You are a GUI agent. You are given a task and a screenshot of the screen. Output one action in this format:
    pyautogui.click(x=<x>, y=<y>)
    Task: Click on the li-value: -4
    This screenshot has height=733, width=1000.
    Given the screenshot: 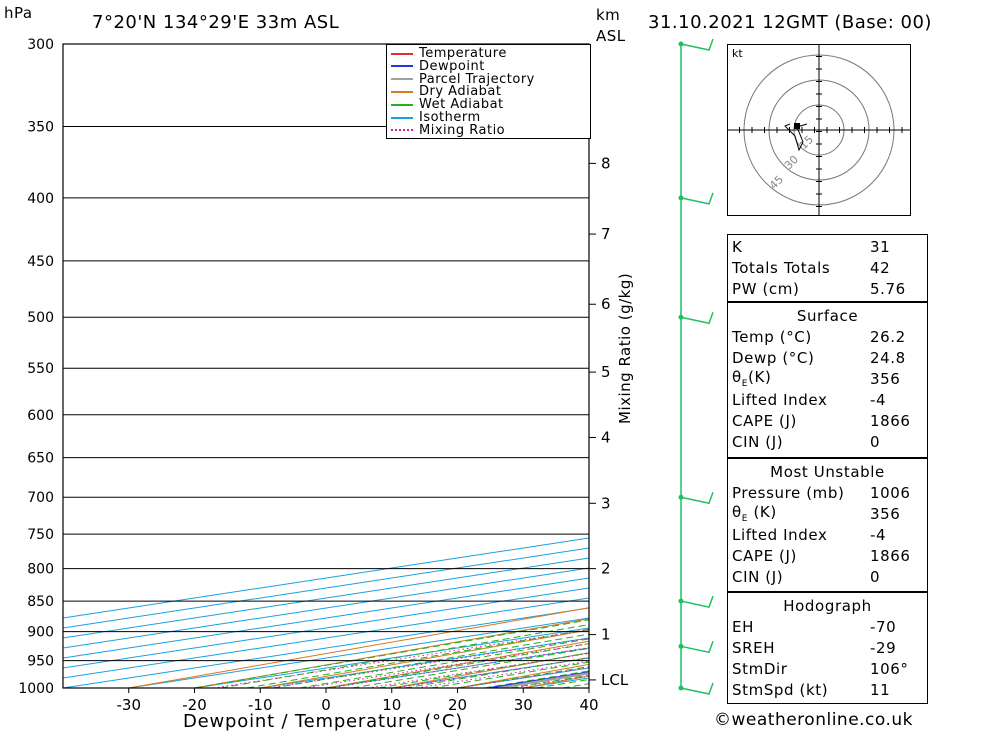 What is the action you would take?
    pyautogui.click(x=878, y=534)
    